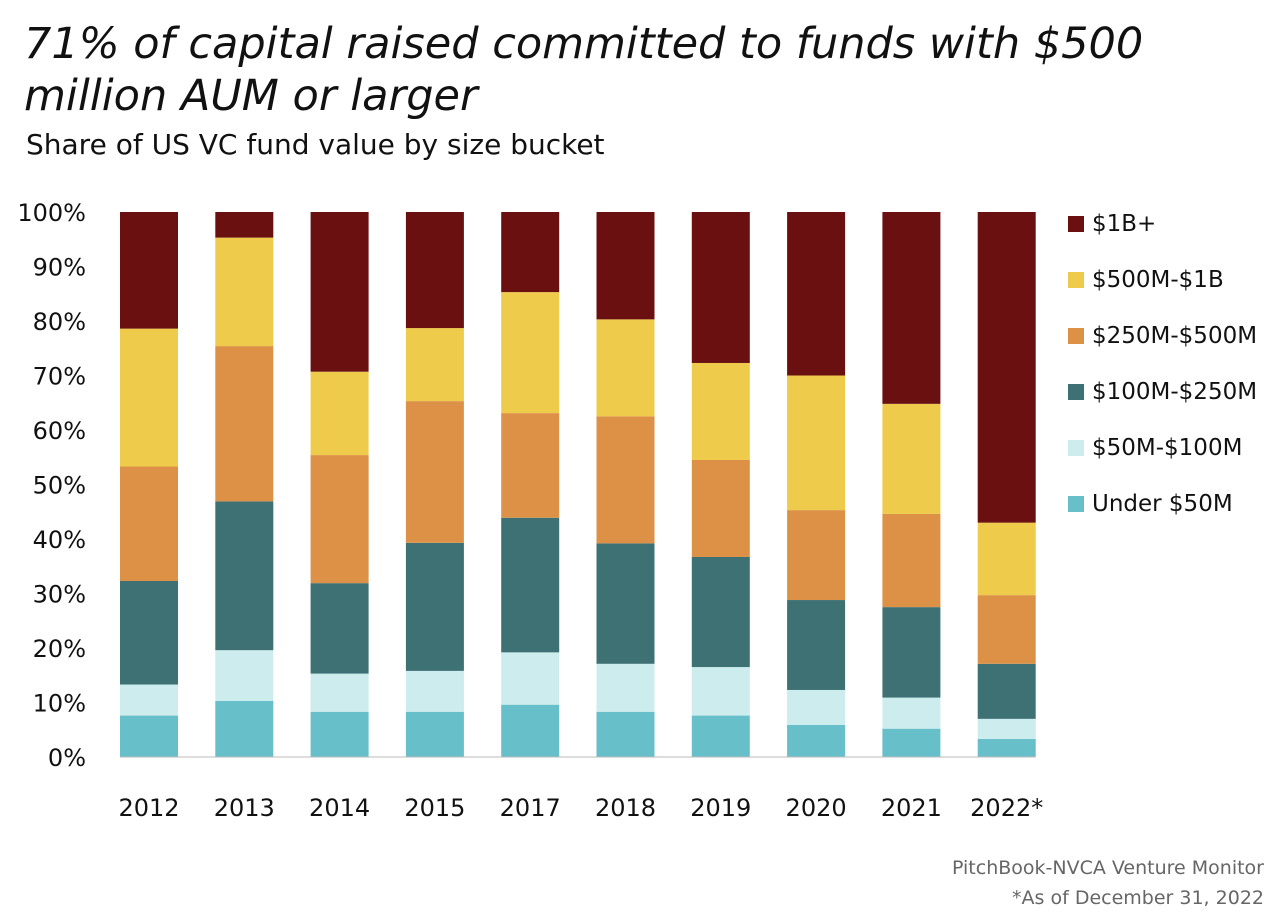 This screenshot has height=918, width=1280. What do you see at coordinates (1107, 868) in the screenshot?
I see `source-line: PitchBook-NVCA Venture Monitor` at bounding box center [1107, 868].